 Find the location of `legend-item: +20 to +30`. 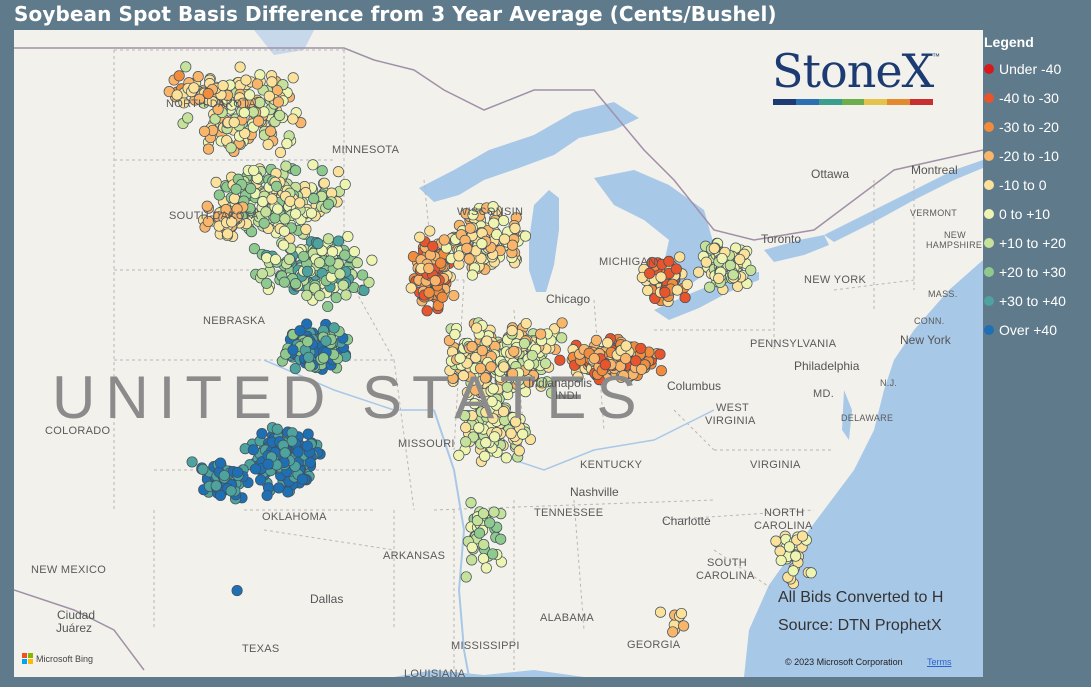

legend-item: +20 to +30 is located at coordinates (1037, 271).